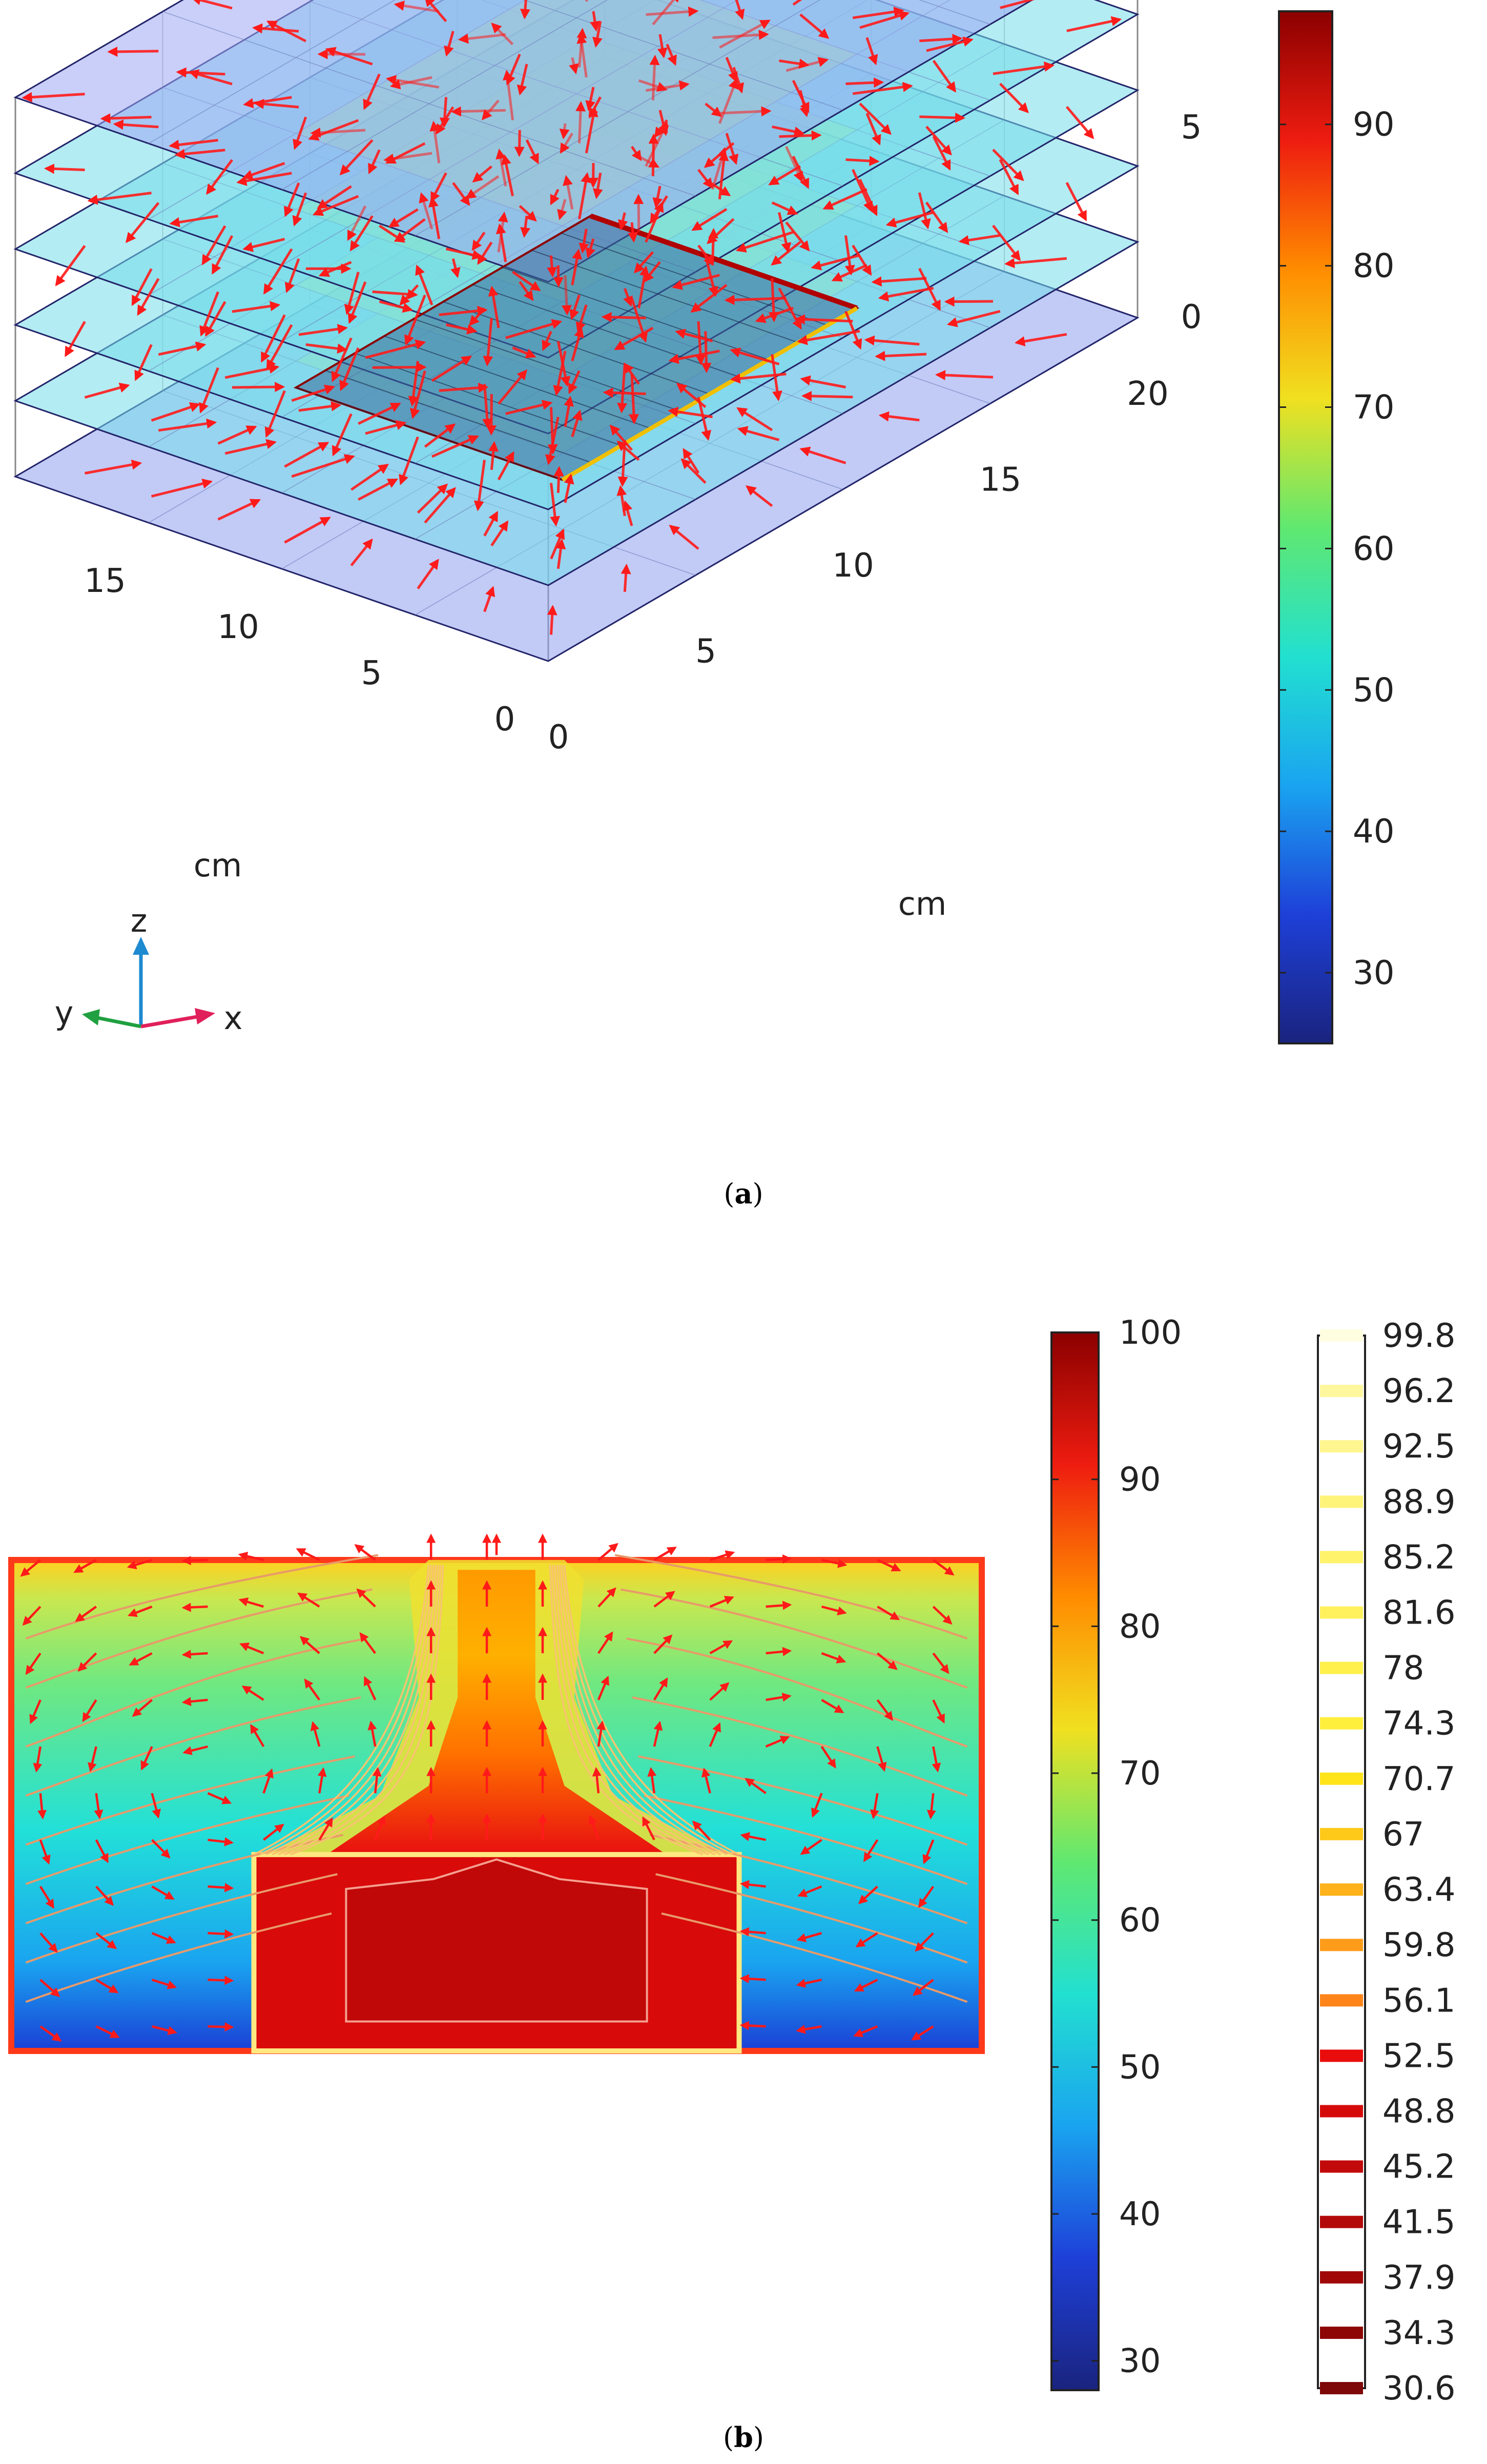  What do you see at coordinates (797, 1692) in the screenshot?
I see `isotherm-right` at bounding box center [797, 1692].